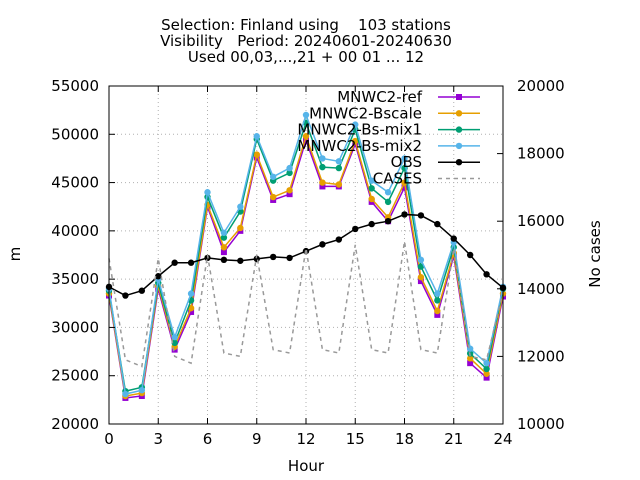 This screenshot has height=480, width=640. I want to click on legend-item-mnwc2-bs-mix2: MNWC2-Bs-mix2, so click(388, 146).